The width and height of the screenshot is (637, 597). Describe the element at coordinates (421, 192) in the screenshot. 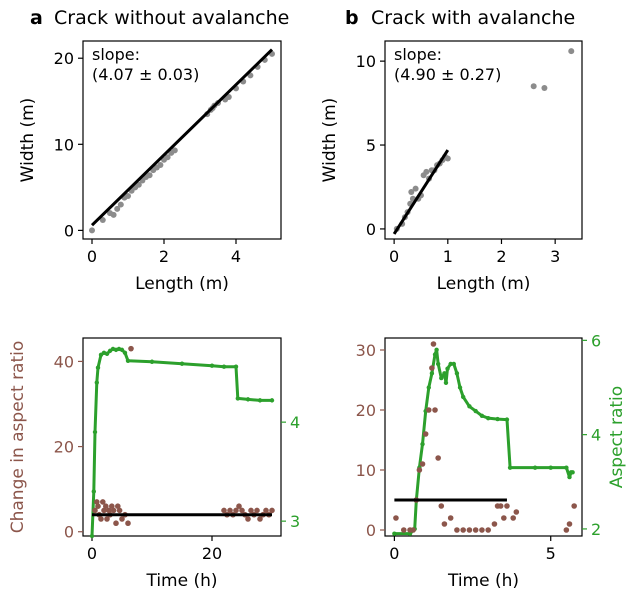

I see `fit-line` at that location.